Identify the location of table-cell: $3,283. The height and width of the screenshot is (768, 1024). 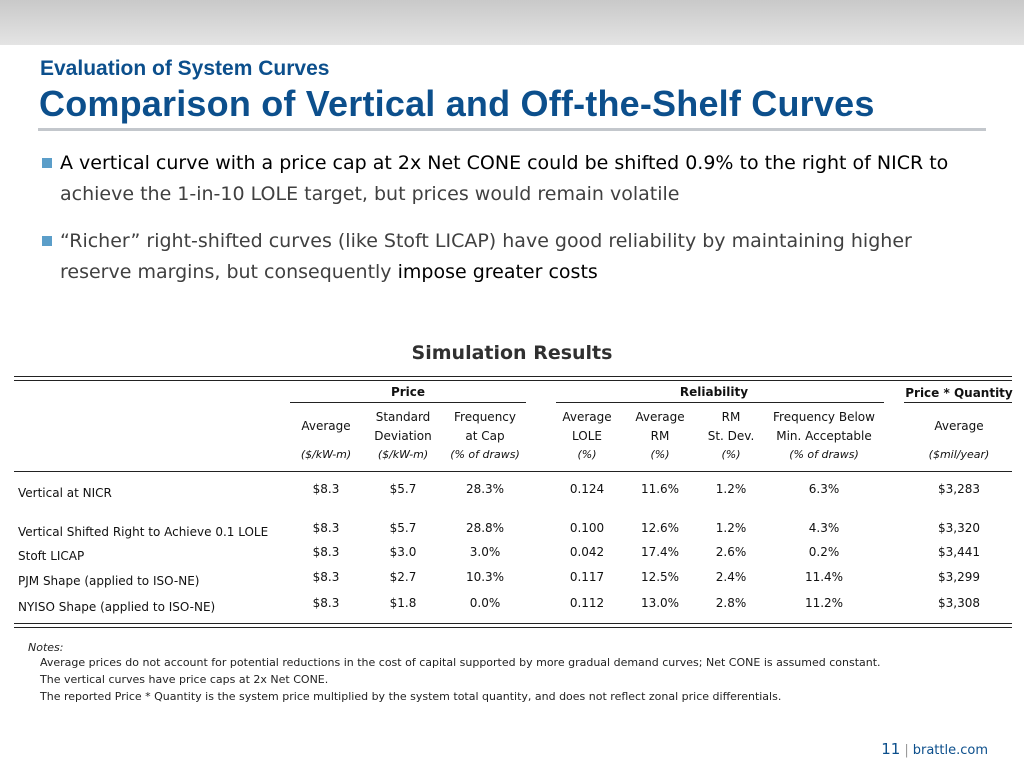
(959, 489).